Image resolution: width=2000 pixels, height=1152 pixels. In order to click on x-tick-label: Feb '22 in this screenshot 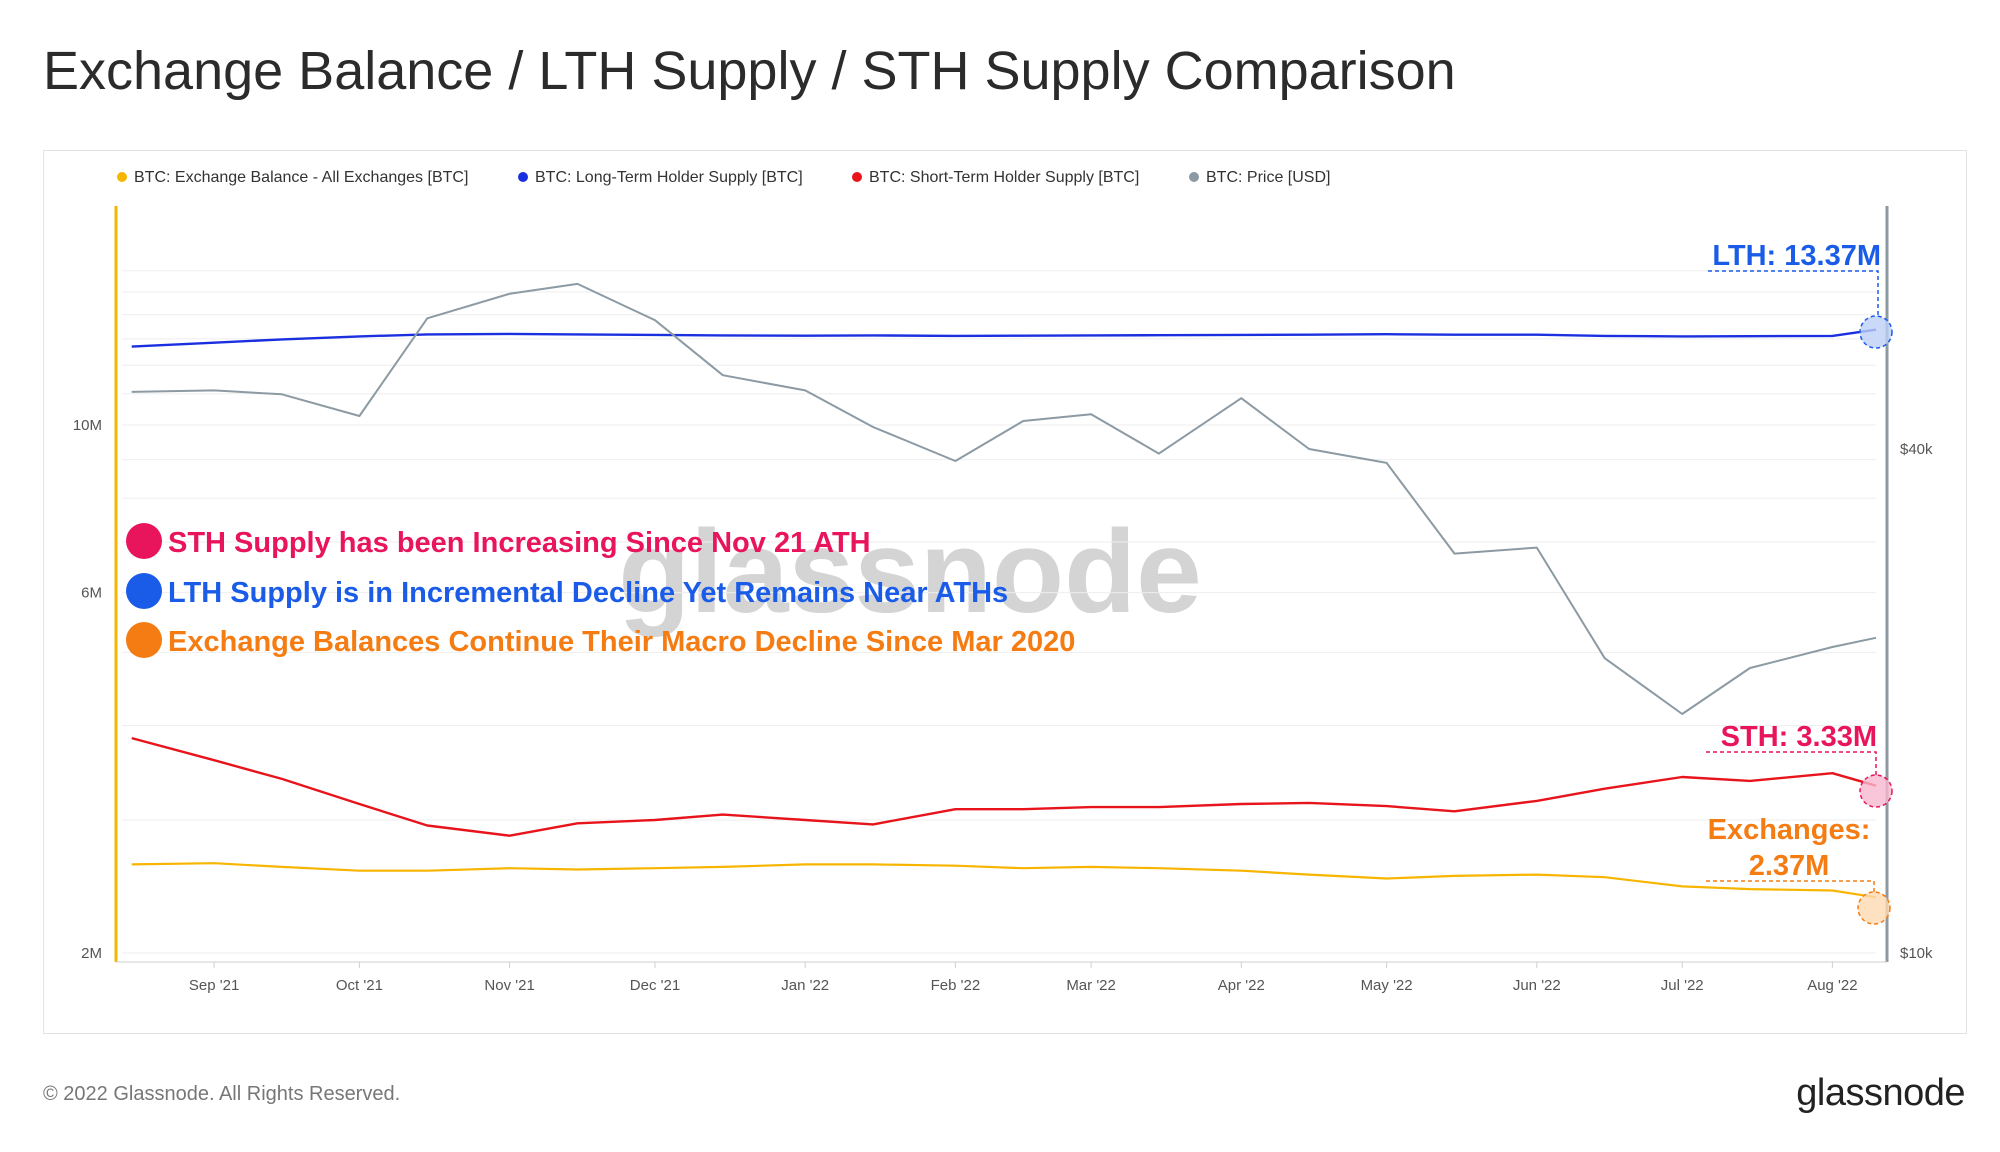, I will do `click(956, 985)`.